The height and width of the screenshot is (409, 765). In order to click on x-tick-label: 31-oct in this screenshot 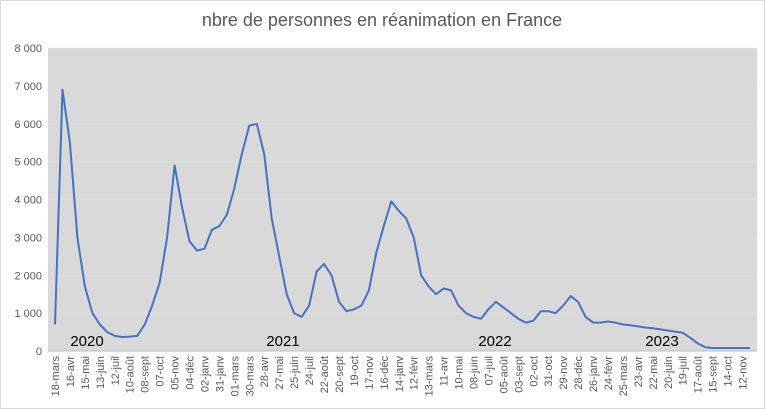, I will do `click(549, 371)`.